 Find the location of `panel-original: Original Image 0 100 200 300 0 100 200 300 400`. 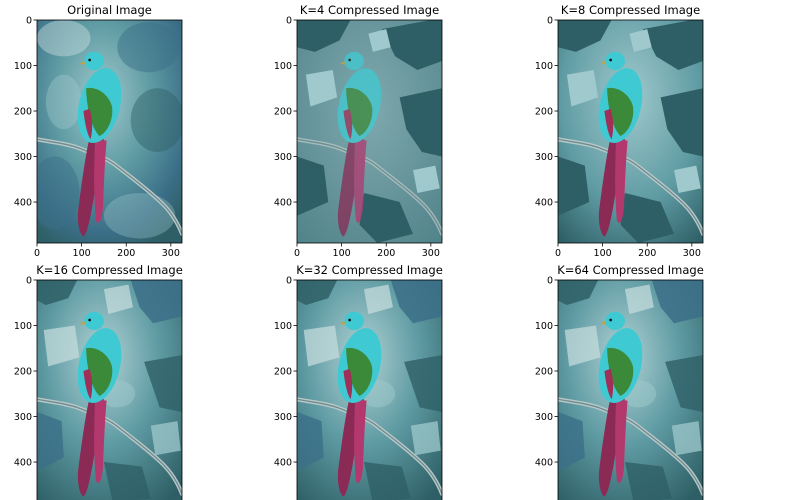

panel-original: Original Image 0 100 200 300 0 100 200 300 400 is located at coordinates (98, 131).